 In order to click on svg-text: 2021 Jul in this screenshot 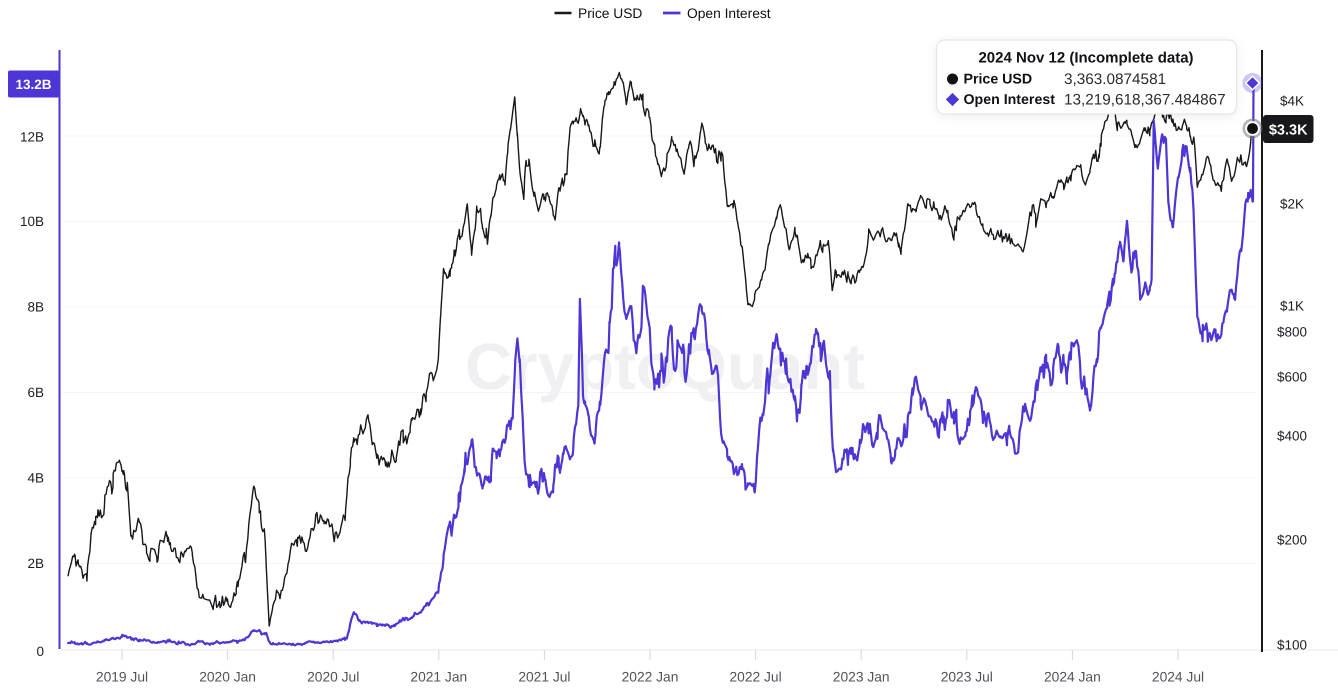, I will do `click(544, 677)`.